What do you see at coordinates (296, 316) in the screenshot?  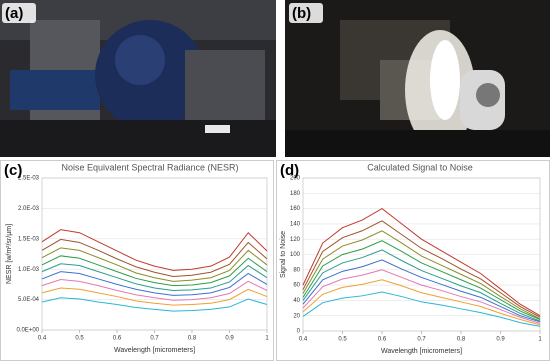 I see `y-tick-label: 20` at bounding box center [296, 316].